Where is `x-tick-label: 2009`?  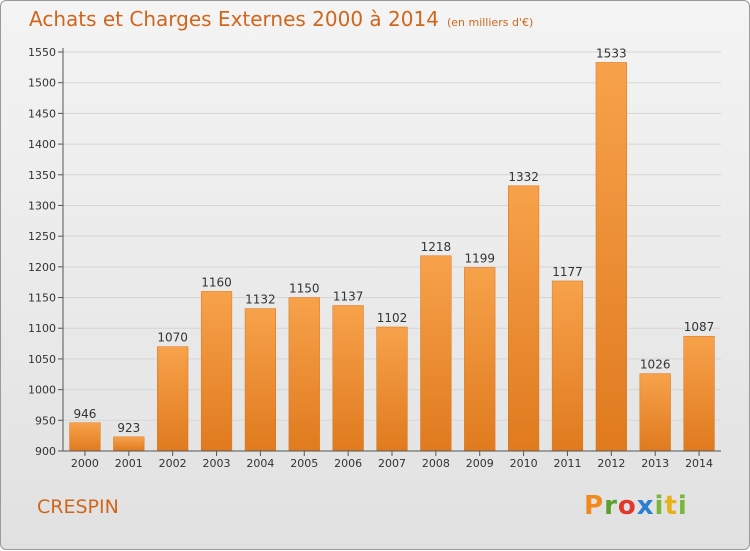
x-tick-label: 2009 is located at coordinates (480, 463).